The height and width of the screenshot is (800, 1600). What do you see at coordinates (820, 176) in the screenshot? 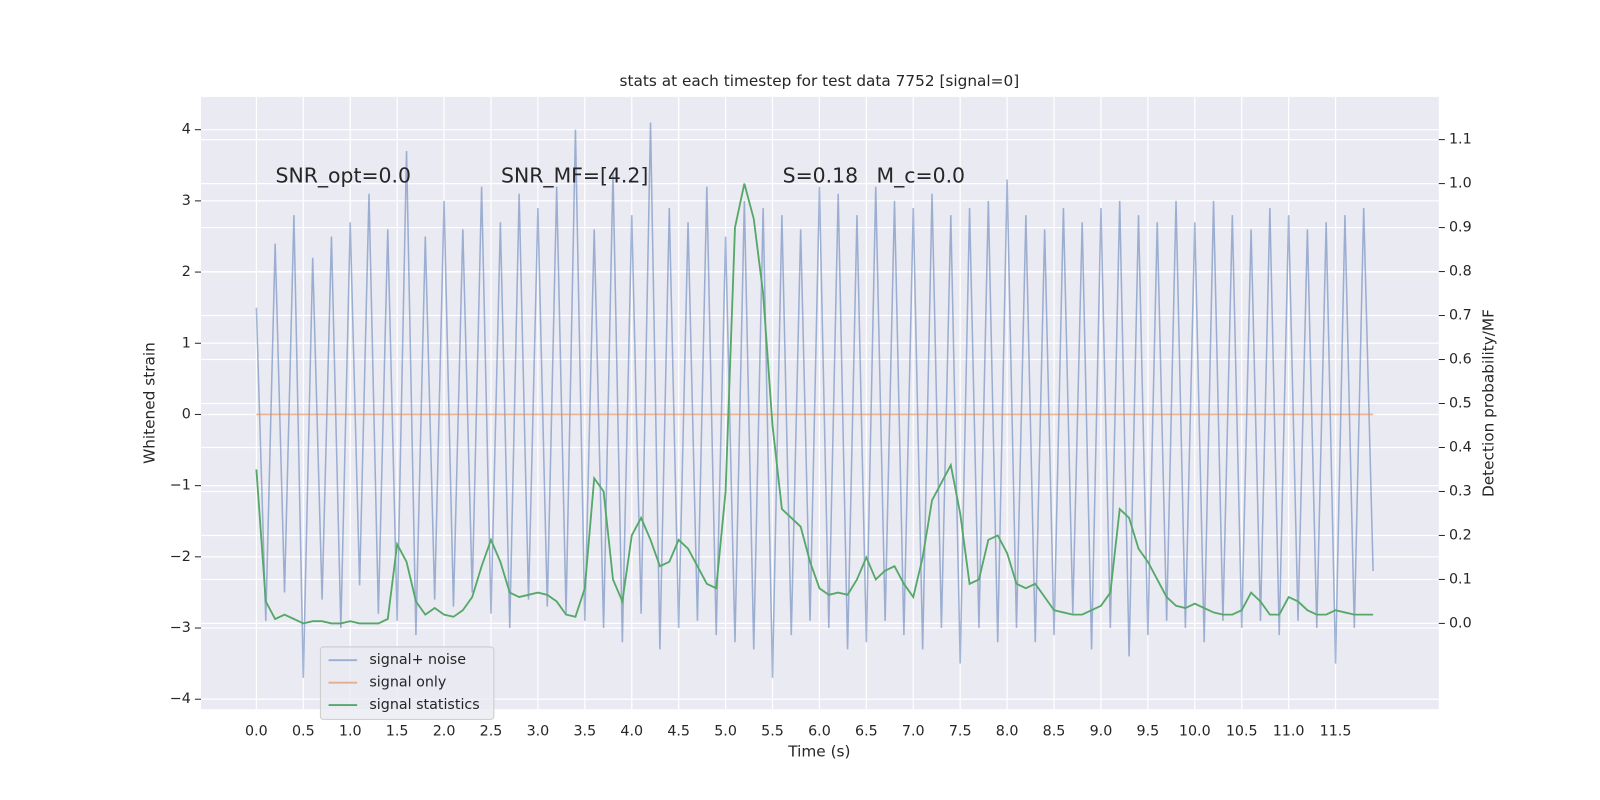
I see `annotation: S=0.18` at bounding box center [820, 176].